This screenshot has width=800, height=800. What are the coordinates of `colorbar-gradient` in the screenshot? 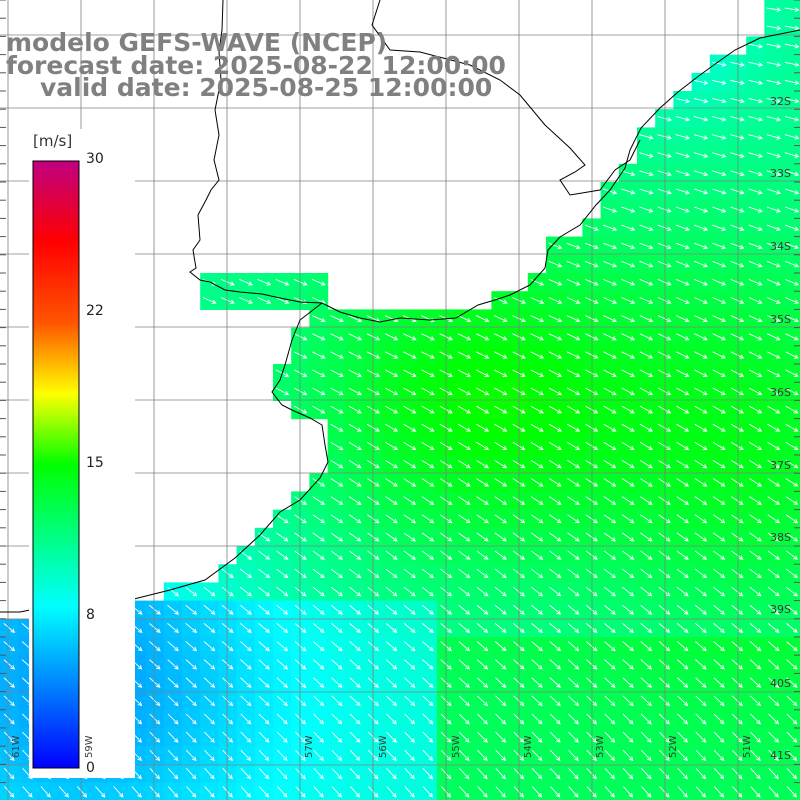 It's located at (56, 464).